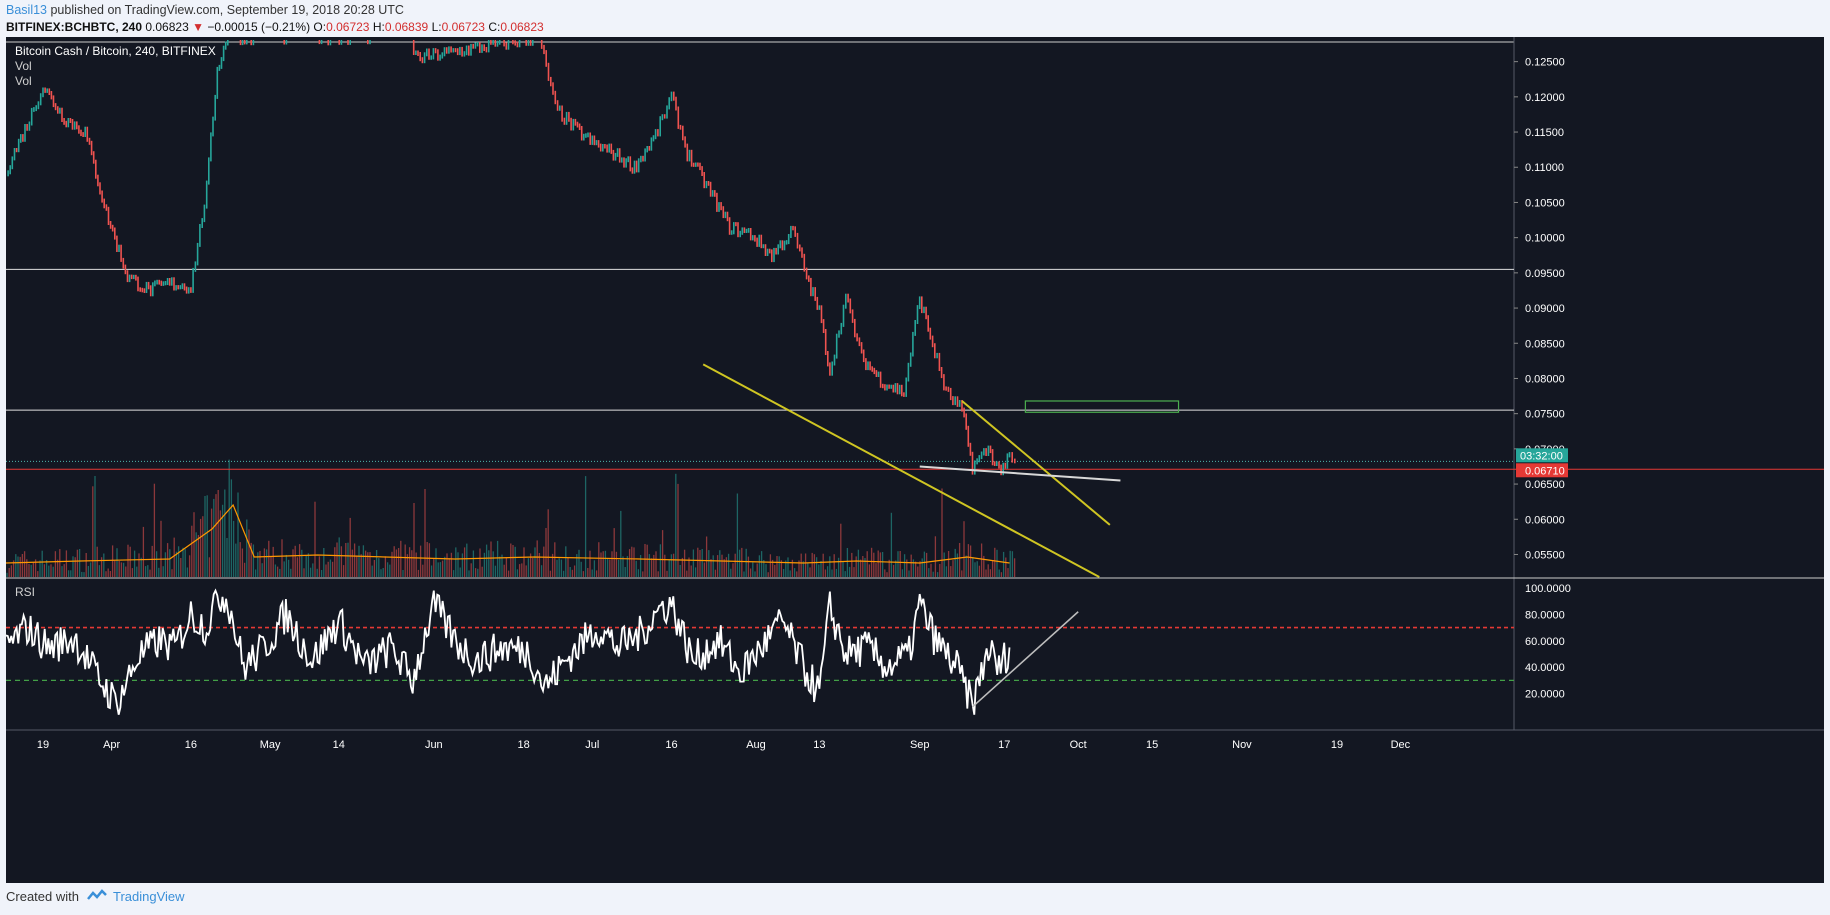 The height and width of the screenshot is (915, 1830). What do you see at coordinates (25, 592) in the screenshot?
I see `legend-rsi: RSI` at bounding box center [25, 592].